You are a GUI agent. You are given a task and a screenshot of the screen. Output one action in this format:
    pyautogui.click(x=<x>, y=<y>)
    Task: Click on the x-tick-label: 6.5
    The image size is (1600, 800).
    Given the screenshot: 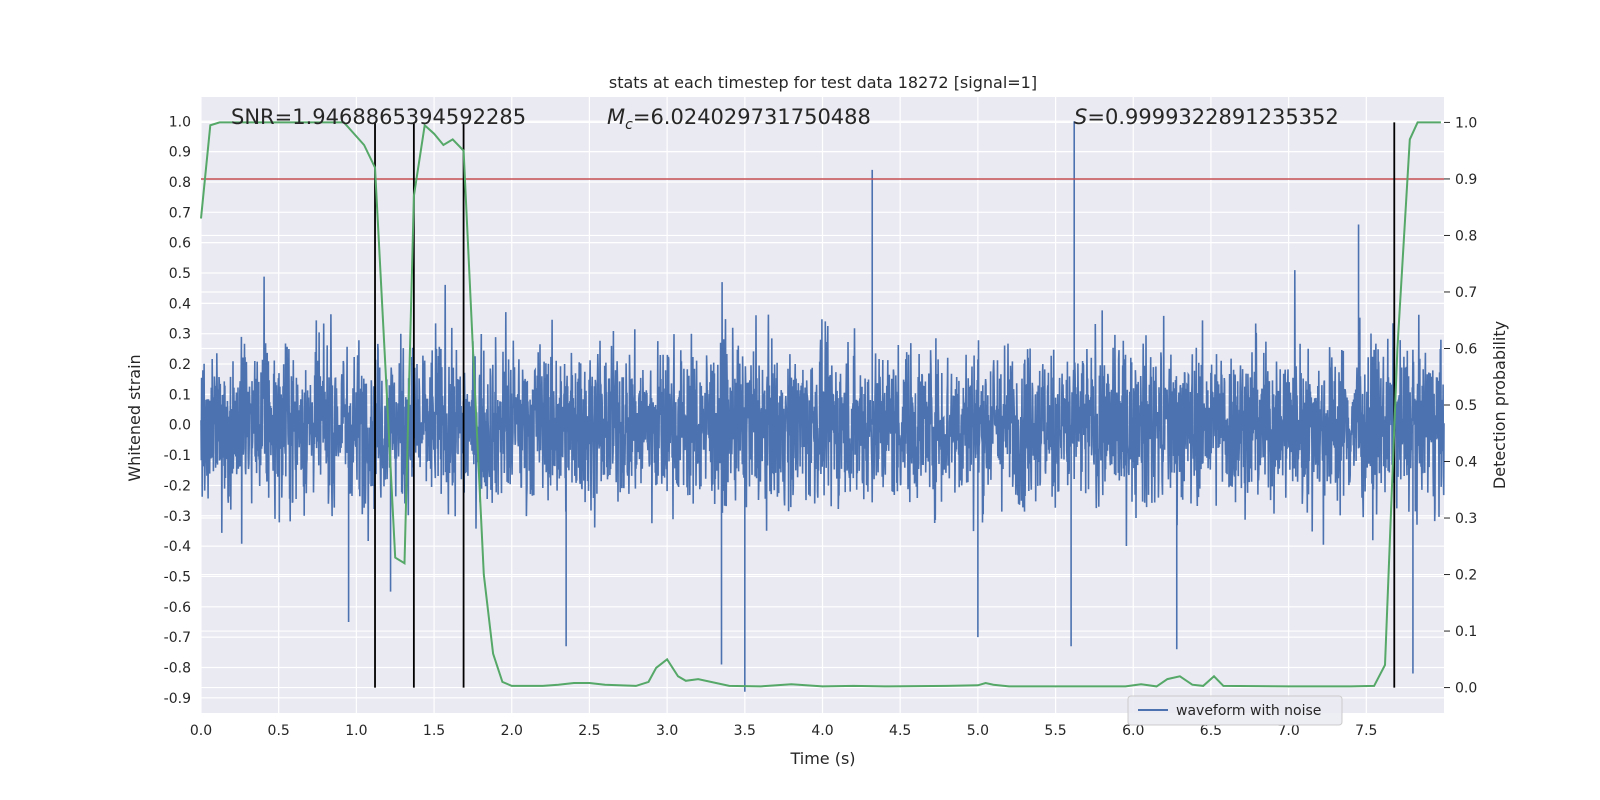 What is the action you would take?
    pyautogui.click(x=1211, y=731)
    